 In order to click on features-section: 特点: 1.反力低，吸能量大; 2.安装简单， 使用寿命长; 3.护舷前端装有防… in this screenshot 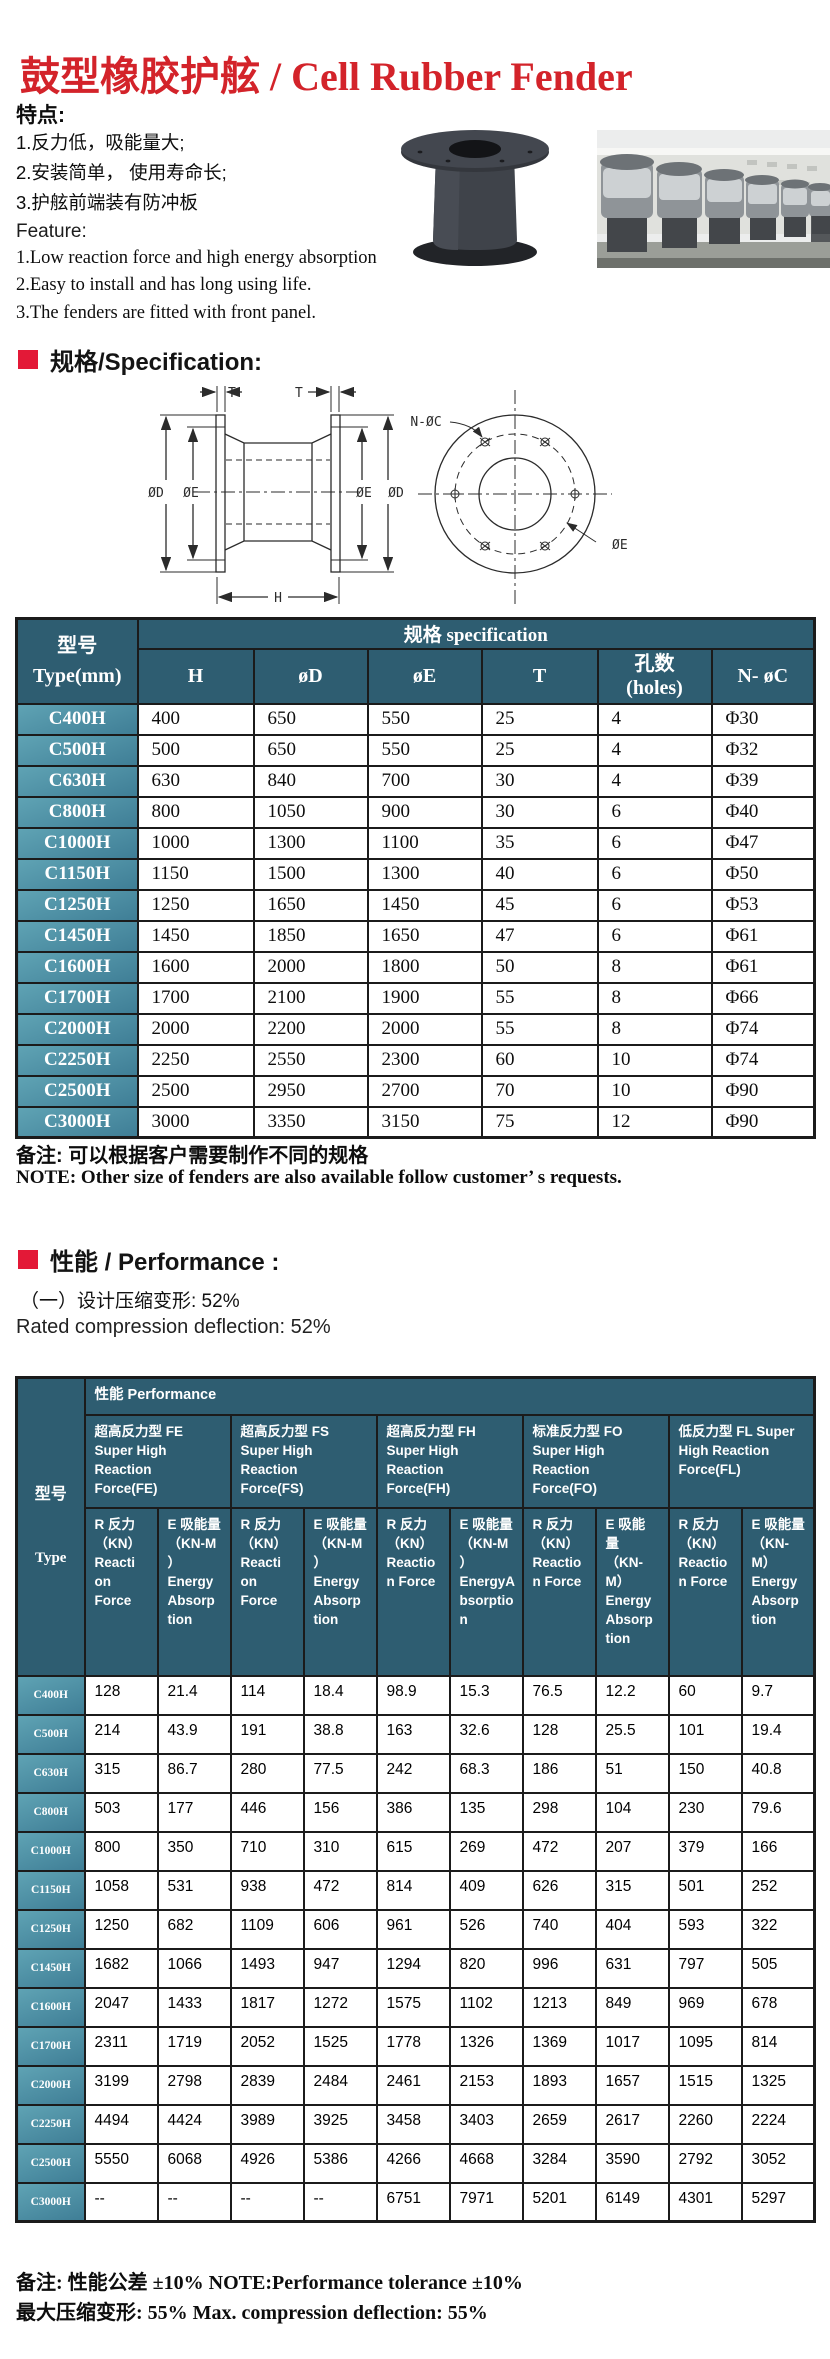, I will do `click(212, 215)`.